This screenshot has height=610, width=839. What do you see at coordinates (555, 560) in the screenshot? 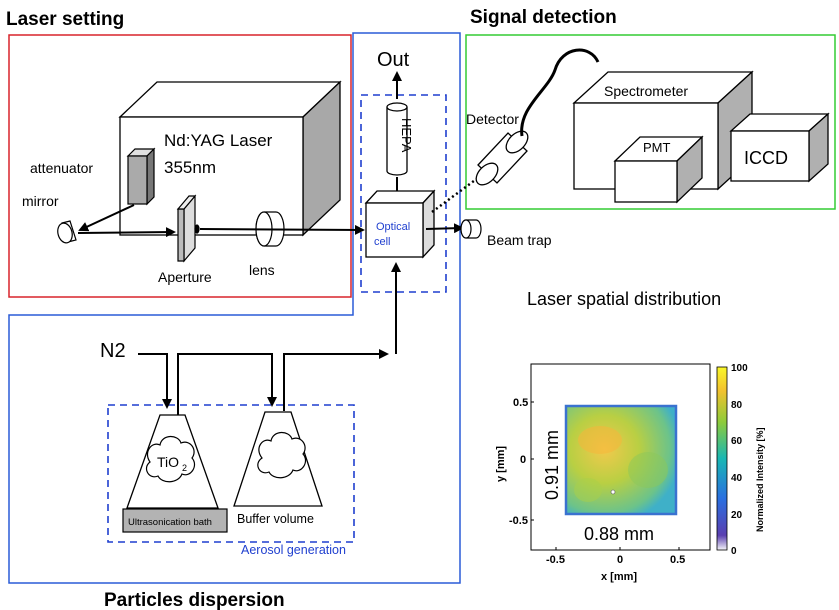
I see `x-tick-neg: -0.5` at bounding box center [555, 560].